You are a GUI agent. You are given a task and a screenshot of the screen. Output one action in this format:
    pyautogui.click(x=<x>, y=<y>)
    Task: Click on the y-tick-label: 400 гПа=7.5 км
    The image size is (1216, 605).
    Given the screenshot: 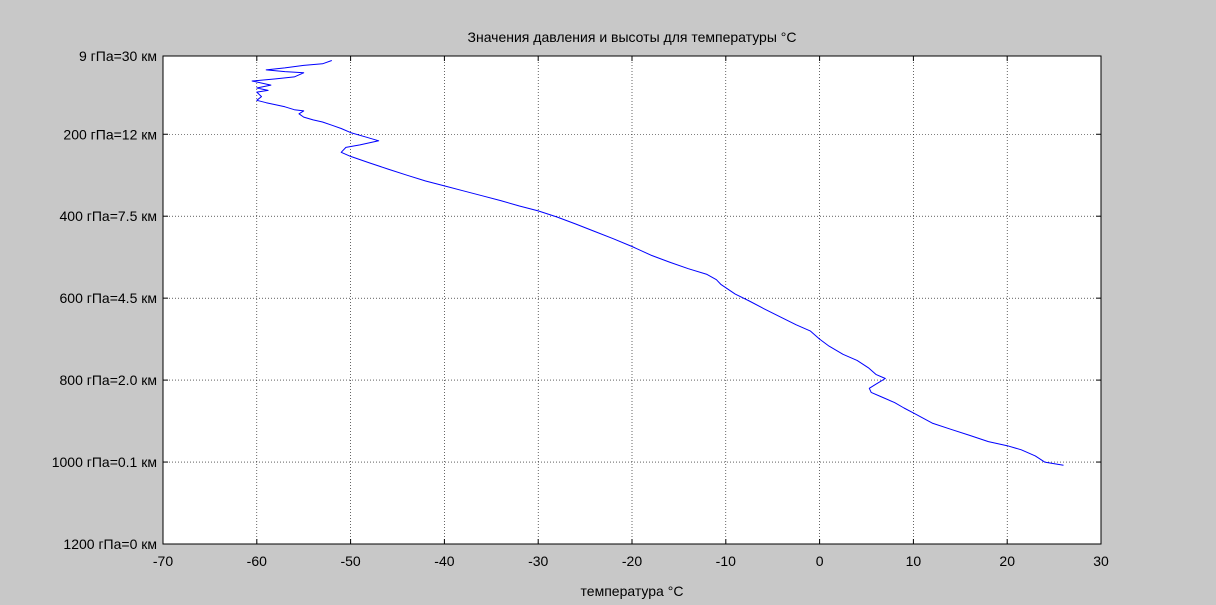 What is the action you would take?
    pyautogui.click(x=108, y=216)
    